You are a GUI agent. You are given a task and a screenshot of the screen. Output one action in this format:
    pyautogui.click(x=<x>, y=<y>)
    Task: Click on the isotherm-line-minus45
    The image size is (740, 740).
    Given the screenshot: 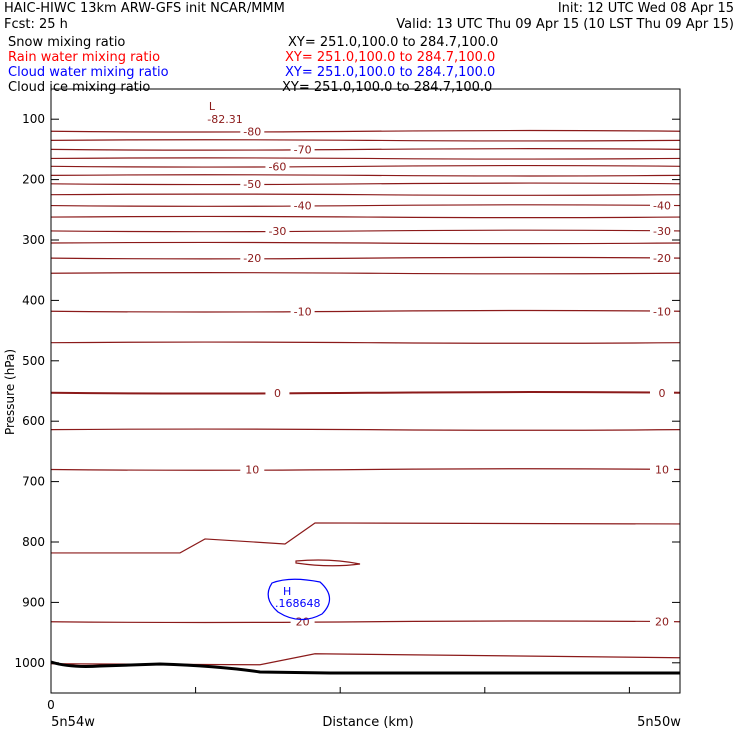 What is the action you would take?
    pyautogui.click(x=365, y=194)
    